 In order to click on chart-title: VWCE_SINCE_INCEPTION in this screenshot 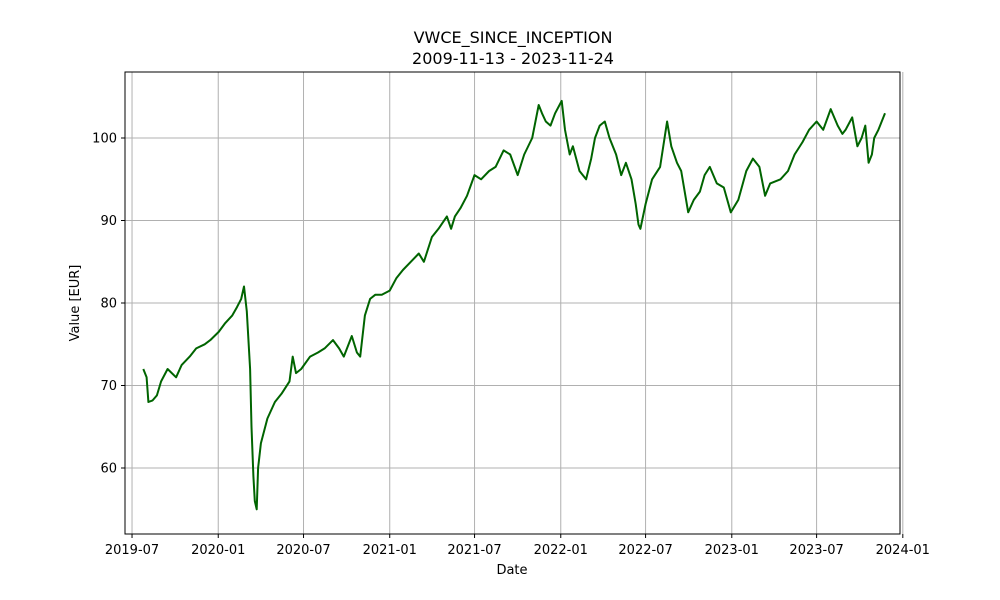, I will do `click(513, 38)`.